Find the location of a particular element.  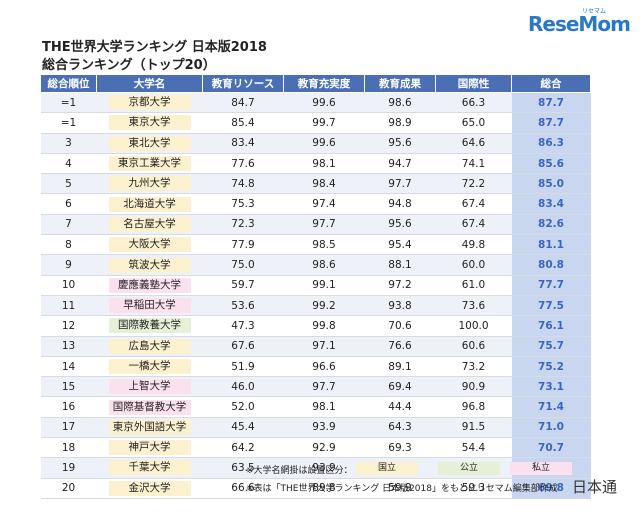

name-cell: 東京工業大学 is located at coordinates (149, 164).